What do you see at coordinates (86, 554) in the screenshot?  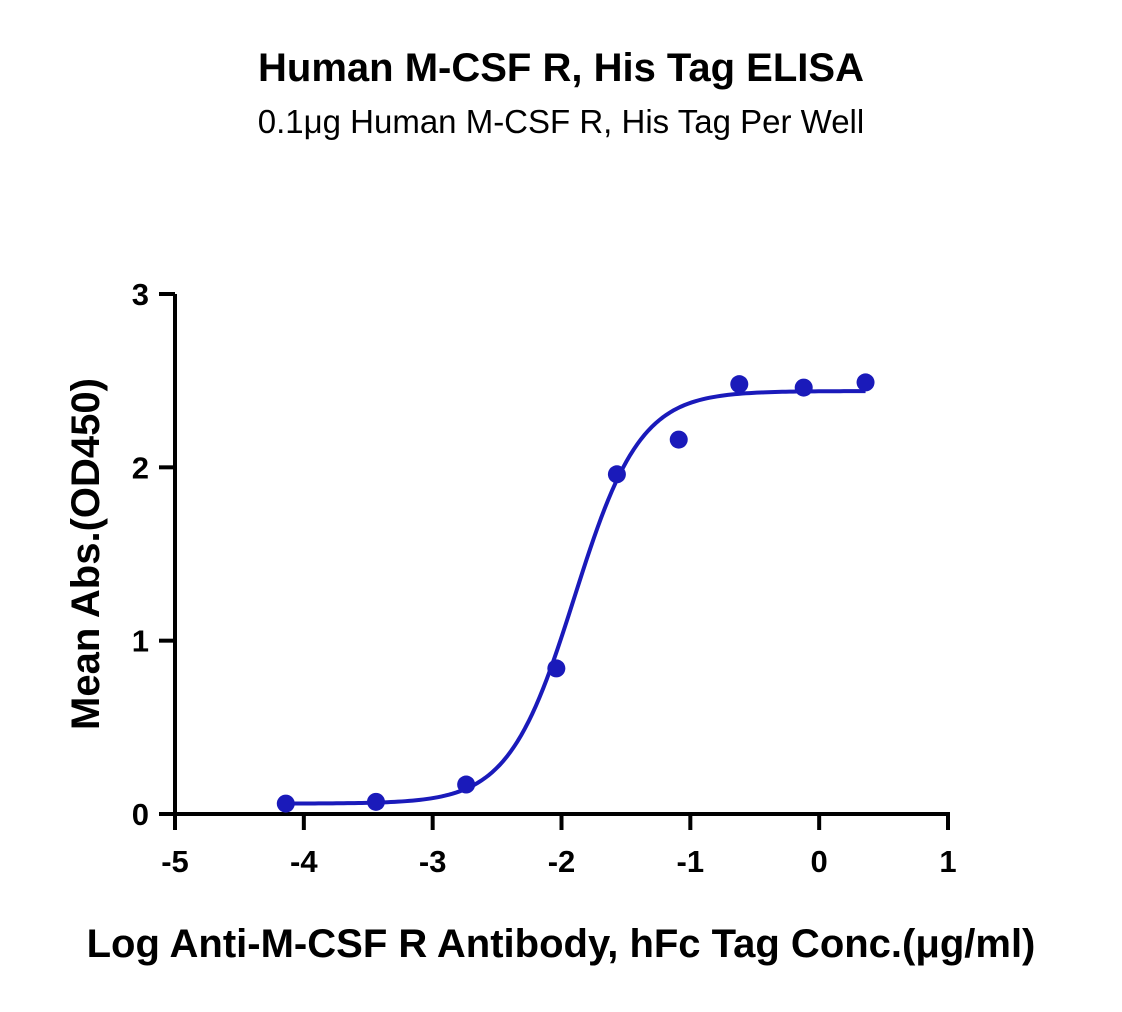 I see `y-axis-label: Mean Abs.(OD450)` at bounding box center [86, 554].